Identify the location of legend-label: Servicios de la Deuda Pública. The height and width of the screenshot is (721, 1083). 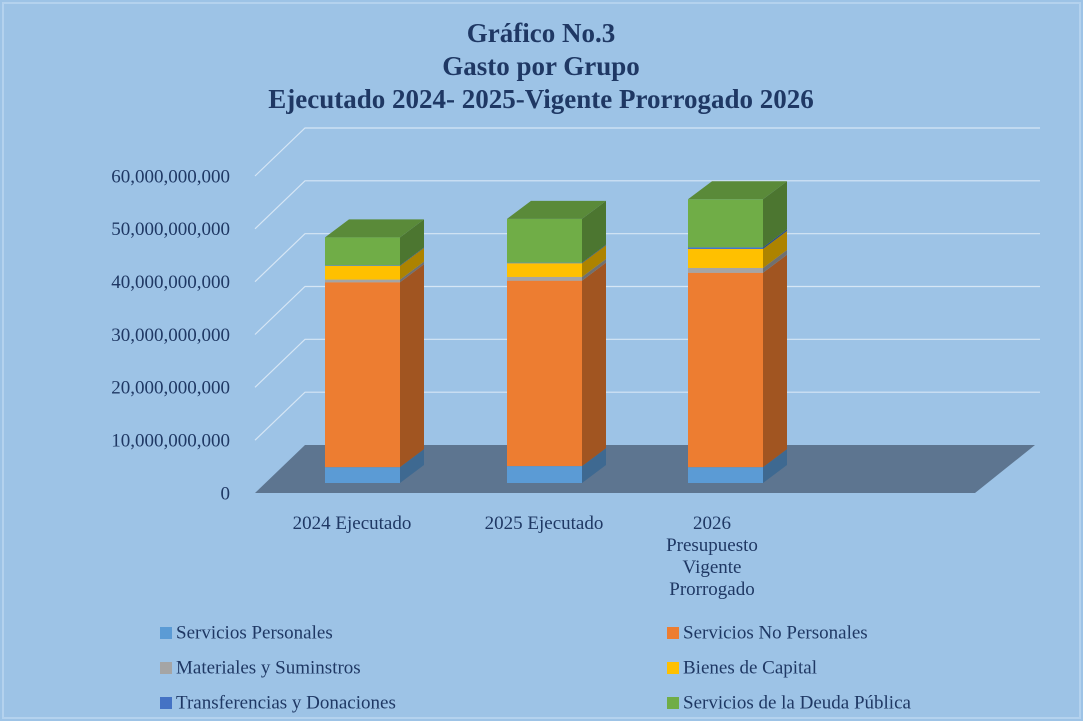
(797, 702).